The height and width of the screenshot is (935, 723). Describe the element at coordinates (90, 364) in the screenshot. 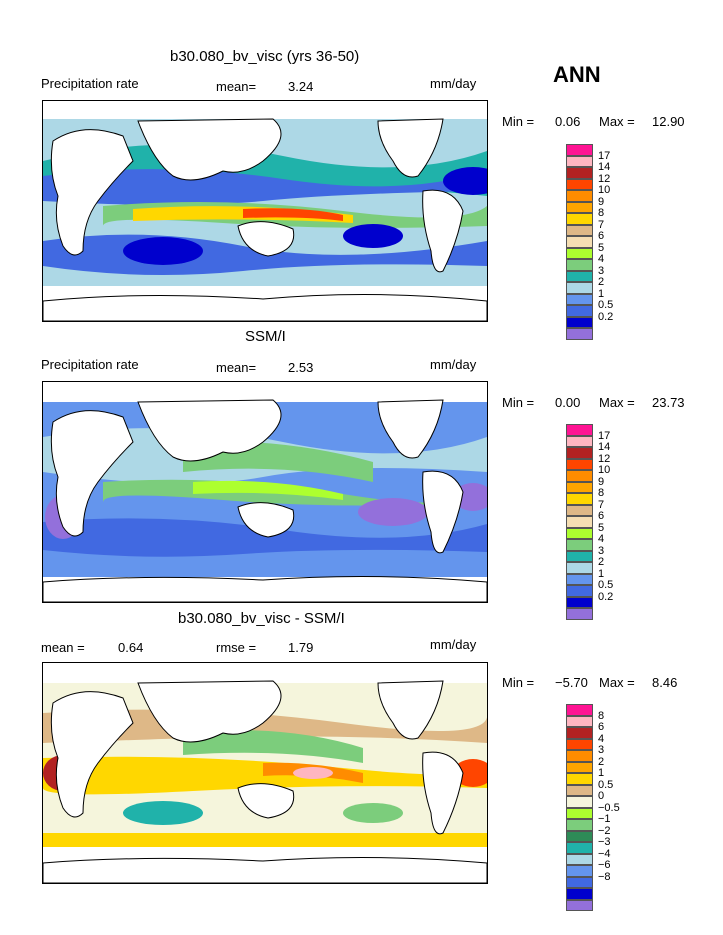

I see `panel-2-variable-label: Precipitation rate` at that location.